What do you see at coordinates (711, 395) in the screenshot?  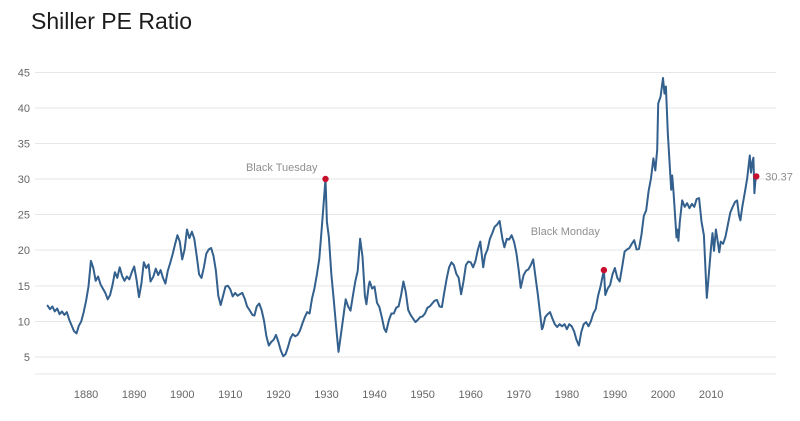 I see `x-tick-label: 2010` at bounding box center [711, 395].